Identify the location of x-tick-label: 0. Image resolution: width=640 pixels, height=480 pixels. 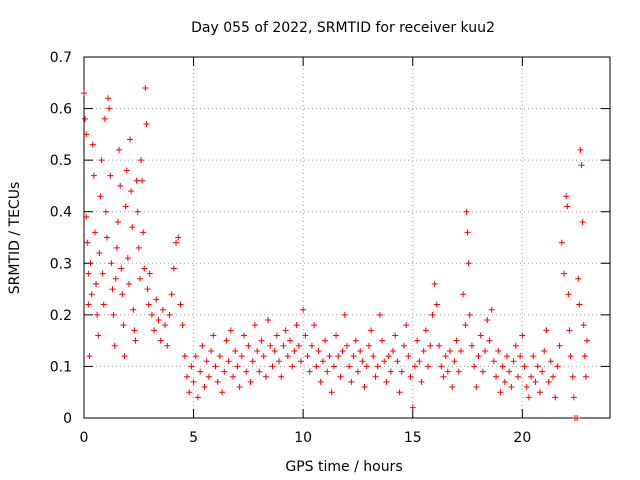
(84, 438).